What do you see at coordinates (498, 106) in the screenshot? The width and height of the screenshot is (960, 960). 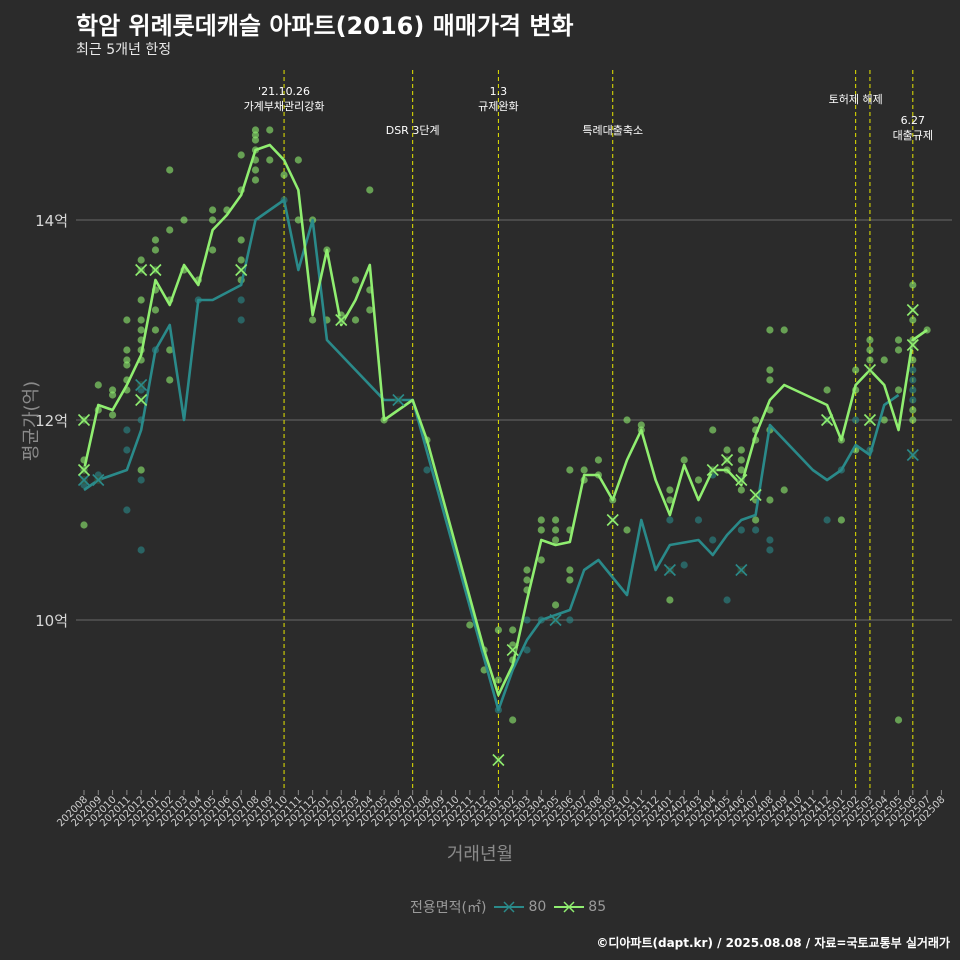 I see `event-annotation: 규제완화` at bounding box center [498, 106].